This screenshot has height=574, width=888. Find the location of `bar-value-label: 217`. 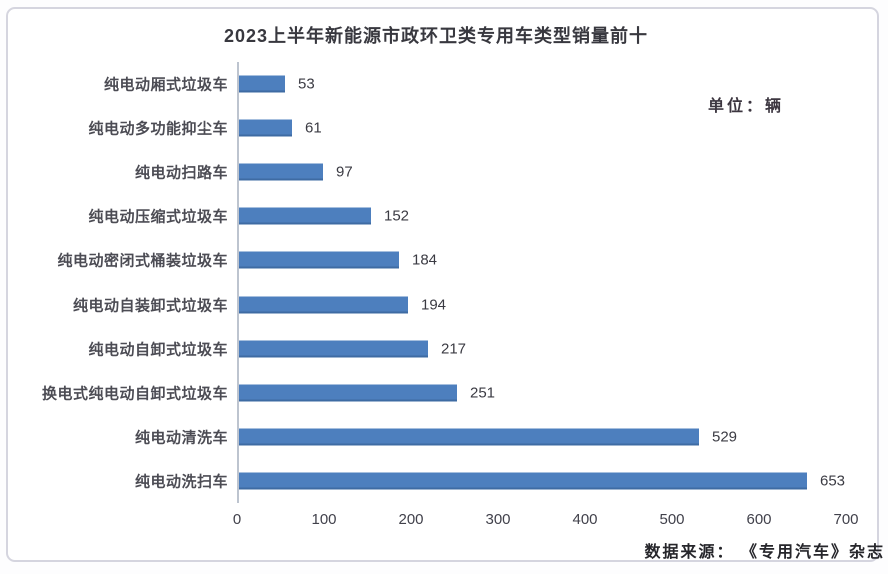

bar-value-label: 217 is located at coordinates (454, 349).